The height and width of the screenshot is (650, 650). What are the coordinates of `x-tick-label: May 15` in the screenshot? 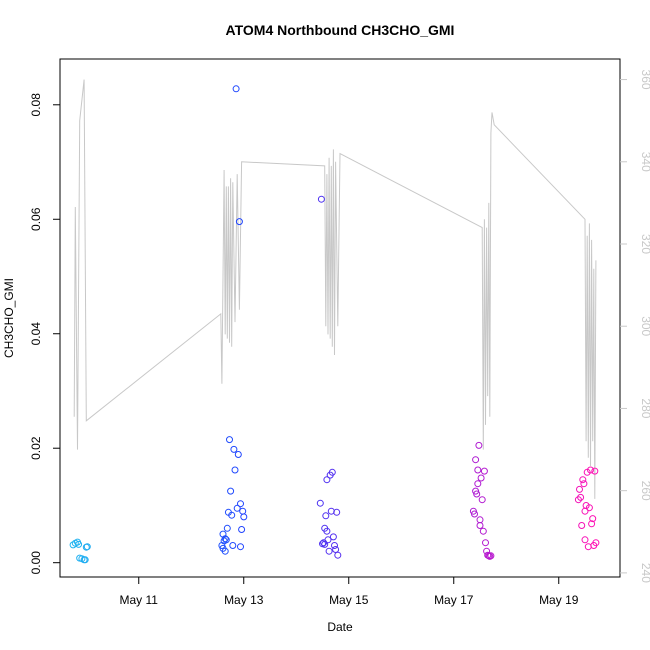 It's located at (349, 600).